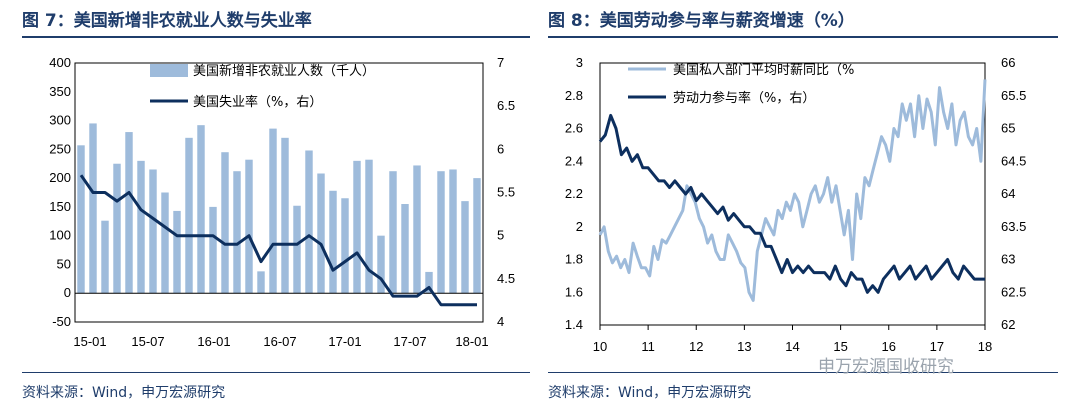  What do you see at coordinates (1013, 160) in the screenshot?
I see `right-y-tick-label: 64.5` at bounding box center [1013, 160].